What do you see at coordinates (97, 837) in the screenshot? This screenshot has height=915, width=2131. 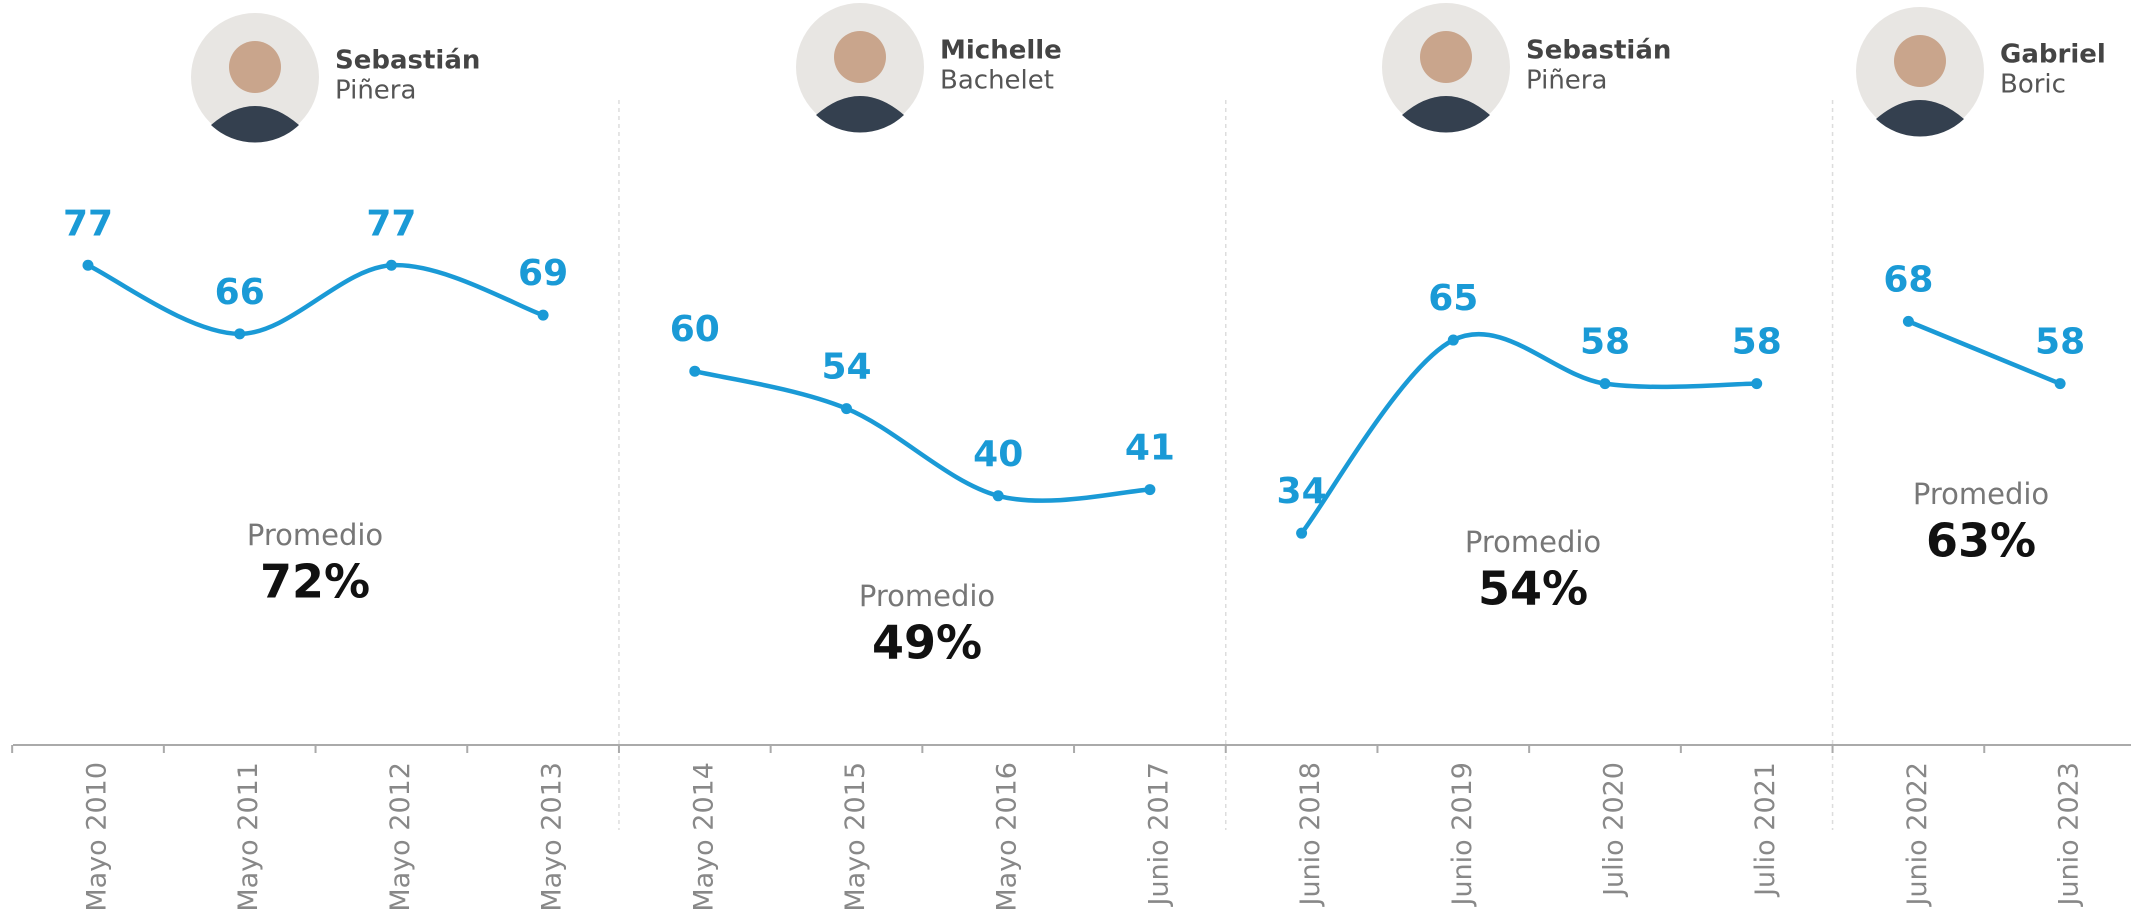 I see `x-tick-label: Mayo 2010` at bounding box center [97, 837].